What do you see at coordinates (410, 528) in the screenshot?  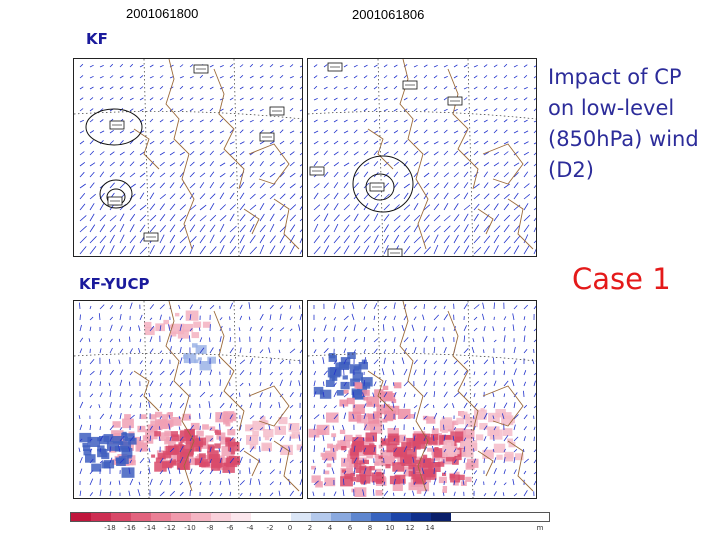 I see `colorbar-tick-label: 12` at bounding box center [410, 528].